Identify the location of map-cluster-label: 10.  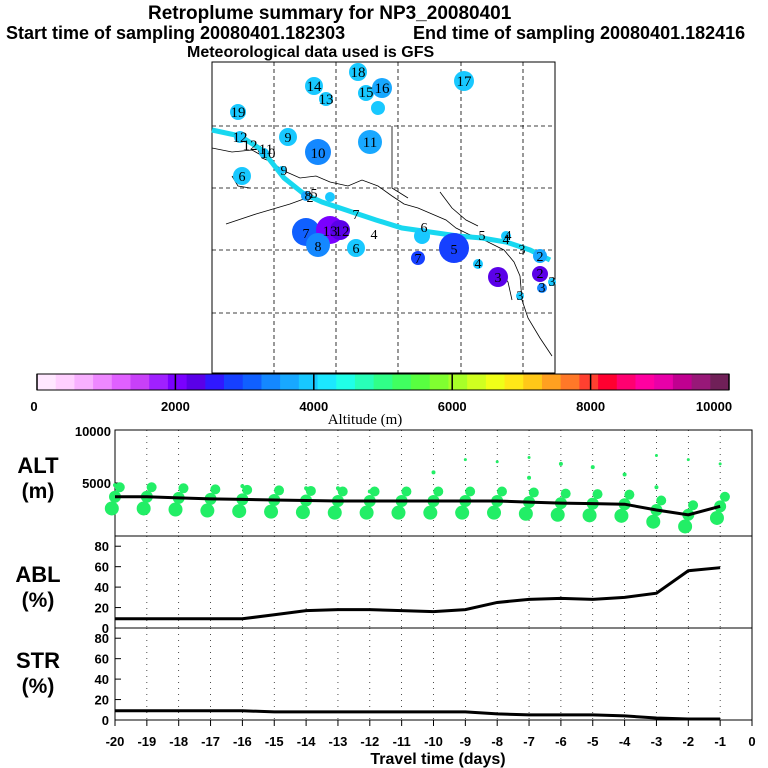
(318, 154).